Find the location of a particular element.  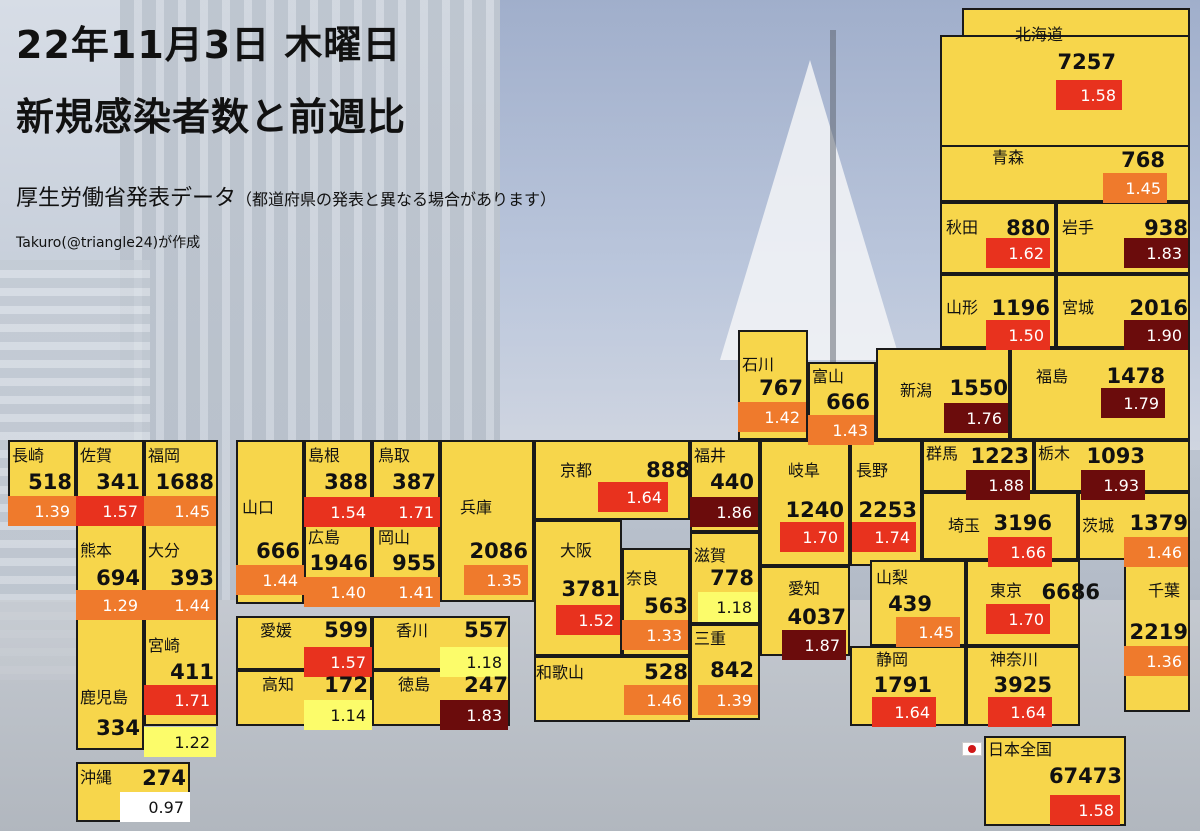

pref-6ecb8cc0-name: 滋賀 is located at coordinates (710, 555).